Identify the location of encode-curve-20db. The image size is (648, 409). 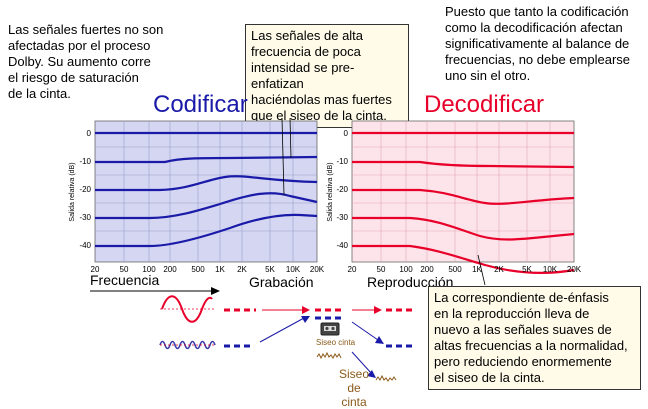
(206, 183).